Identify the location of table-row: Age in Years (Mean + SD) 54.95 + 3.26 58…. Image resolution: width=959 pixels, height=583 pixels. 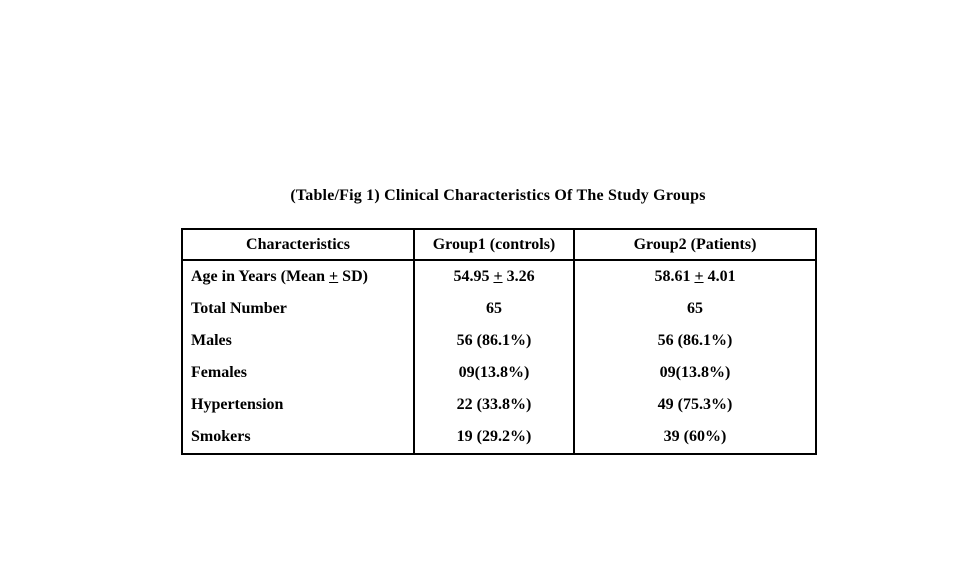
(499, 276).